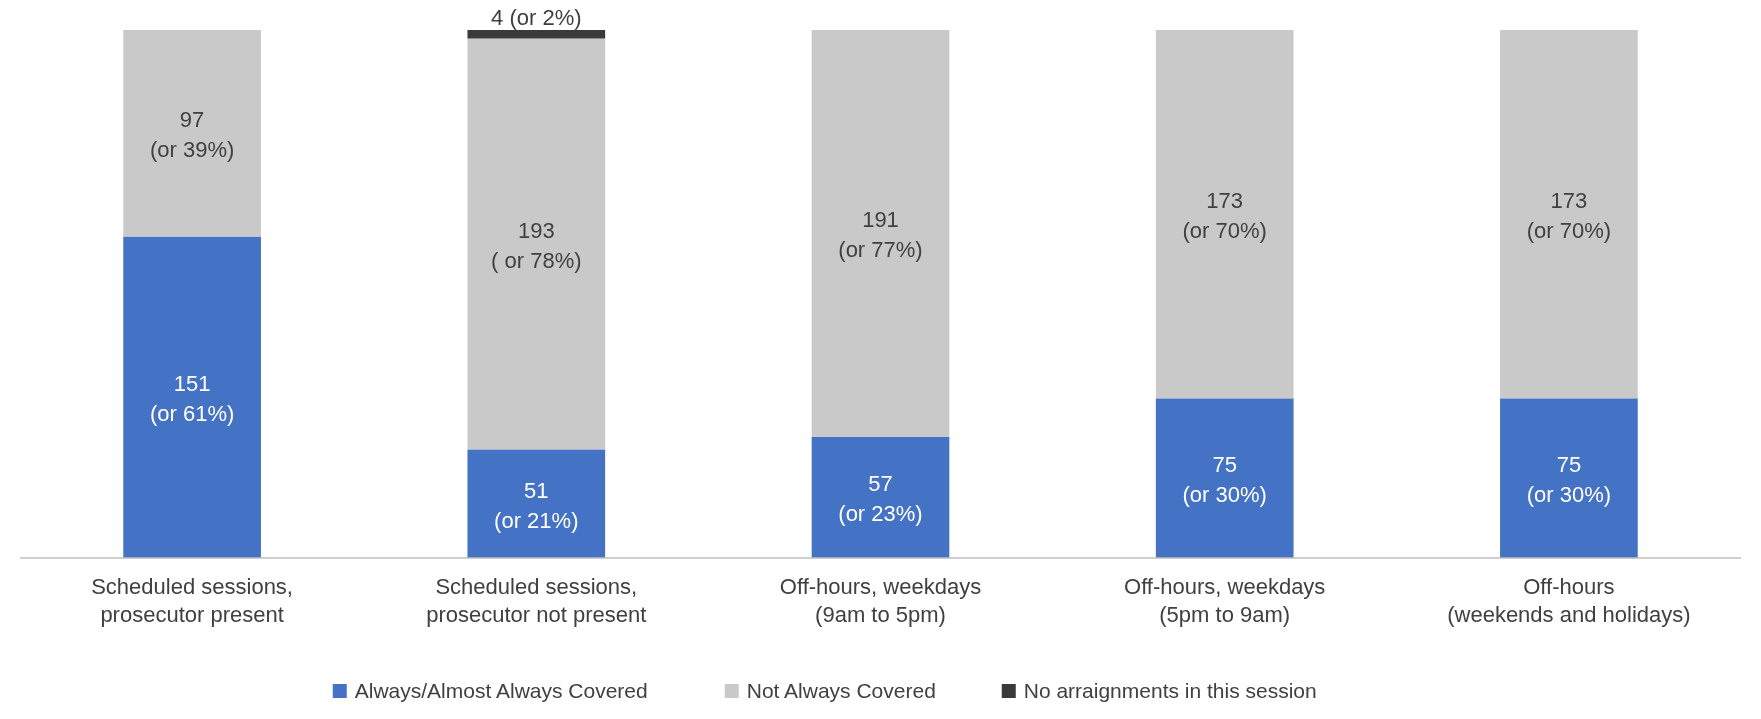 This screenshot has width=1761, height=719. Describe the element at coordinates (1225, 600) in the screenshot. I see `x-tick-label: Off-hours, weekdays (5pm to 9am)` at that location.